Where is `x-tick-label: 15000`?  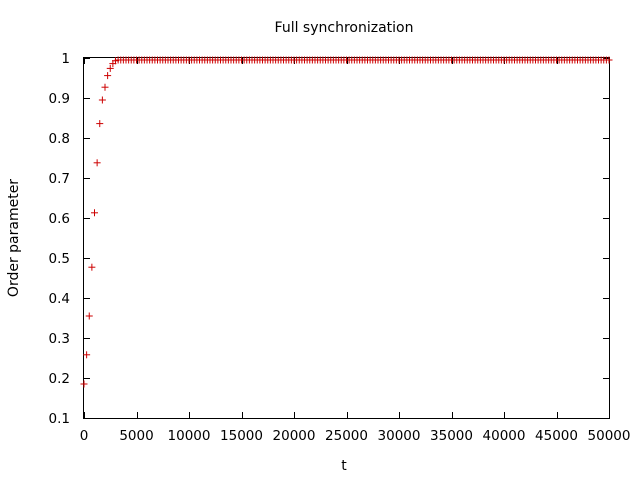 x-tick-label: 15000 is located at coordinates (241, 436).